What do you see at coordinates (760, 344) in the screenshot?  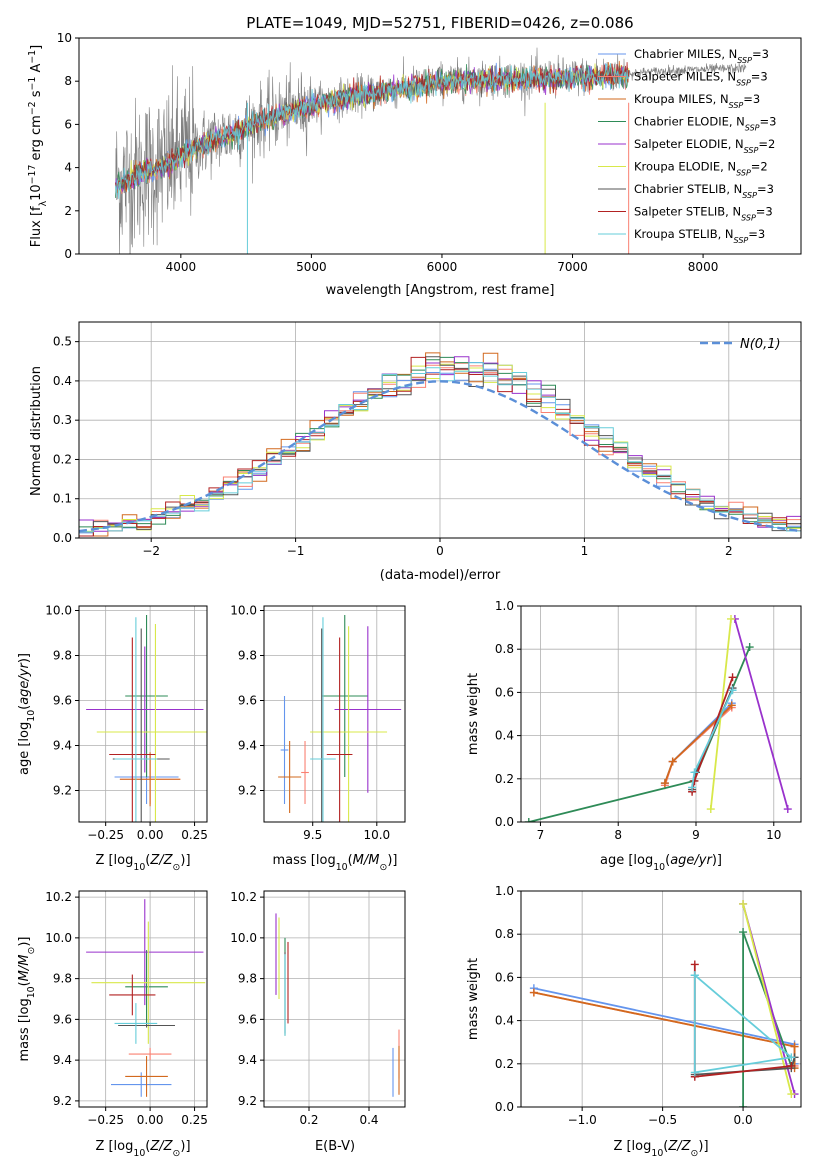 I see `legend-entry: N(0,1)` at bounding box center [760, 344].